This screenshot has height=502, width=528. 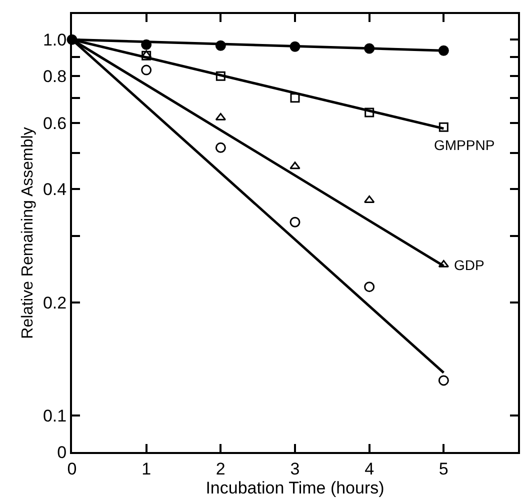 I want to click on y-tick-label: 0.1, so click(x=54, y=416).